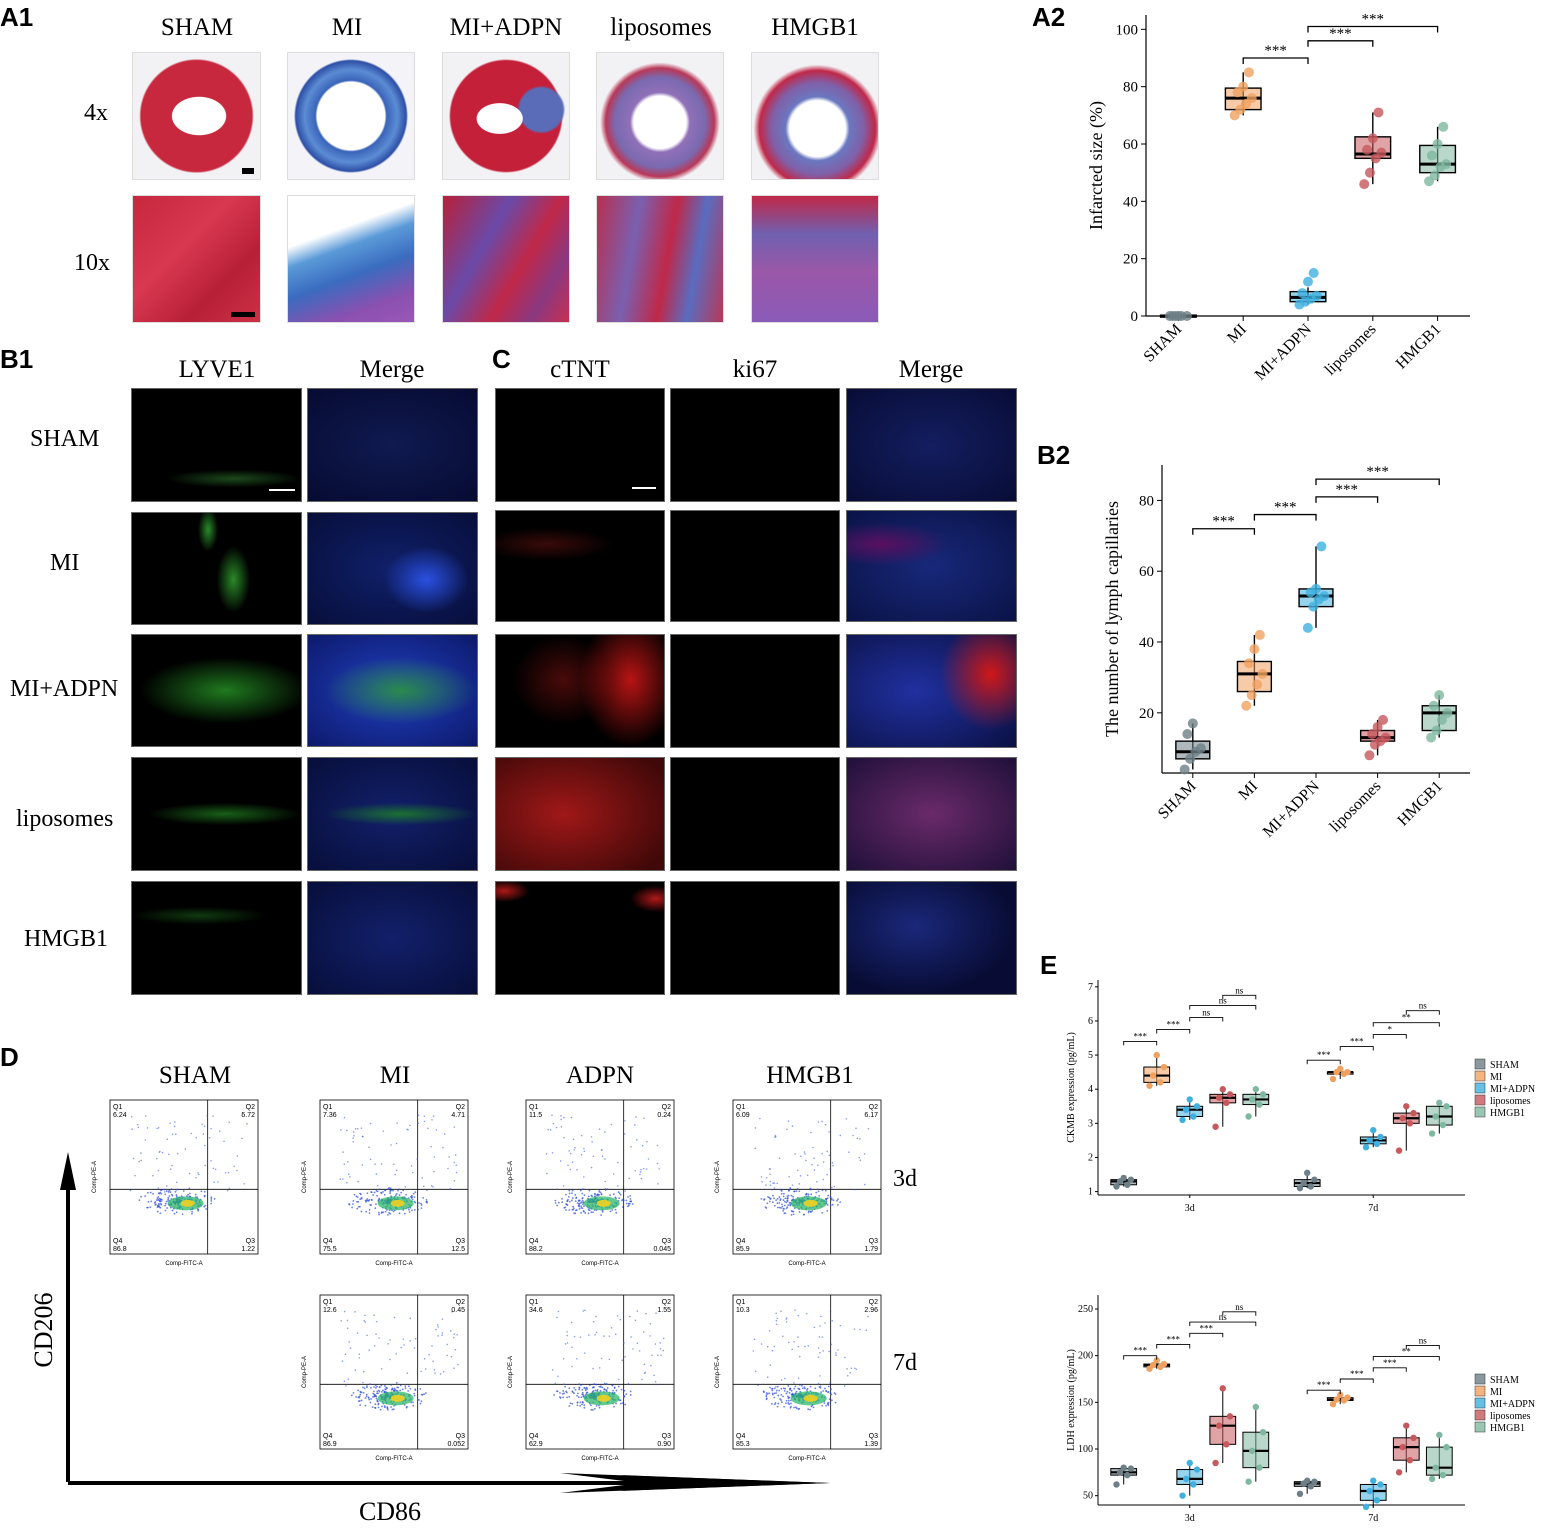 The width and height of the screenshot is (1543, 1528). What do you see at coordinates (905, 1363) in the screenshot?
I see `d-time-7d: 7d` at bounding box center [905, 1363].